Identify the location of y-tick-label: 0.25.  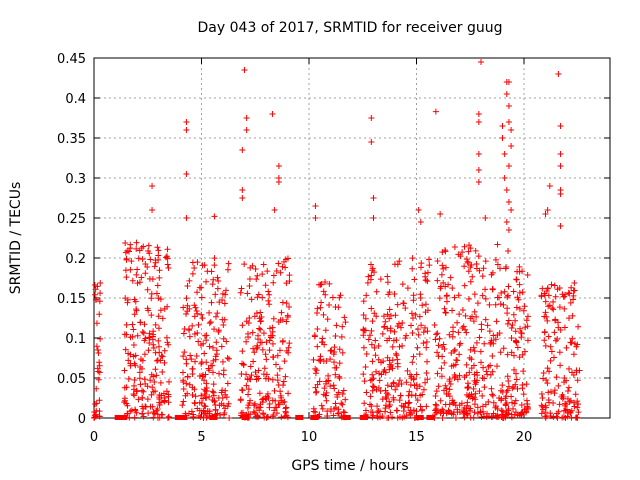
(71, 219).